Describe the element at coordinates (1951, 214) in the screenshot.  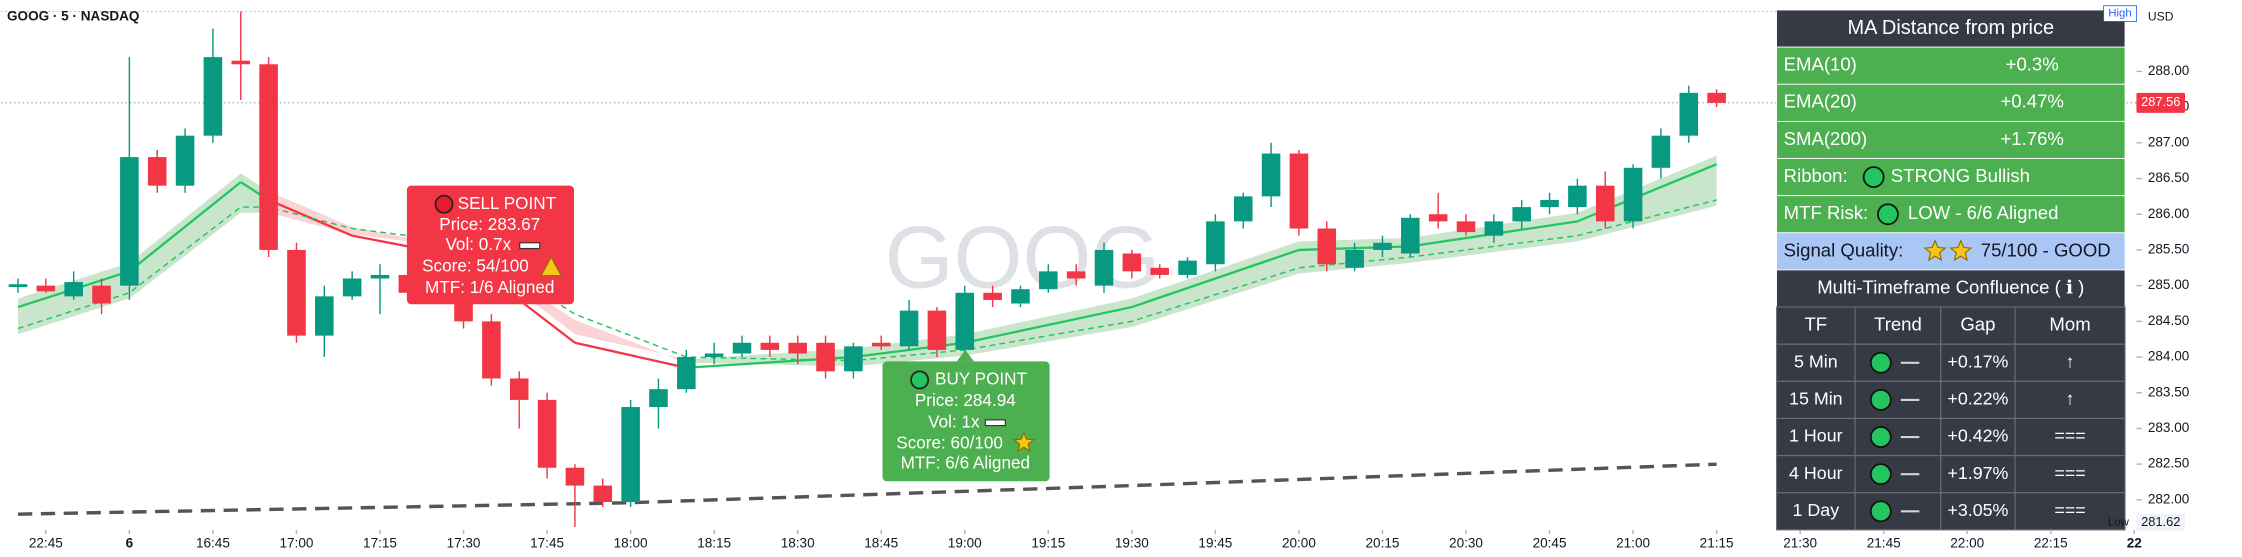
I see `mtf-risk-row` at that location.